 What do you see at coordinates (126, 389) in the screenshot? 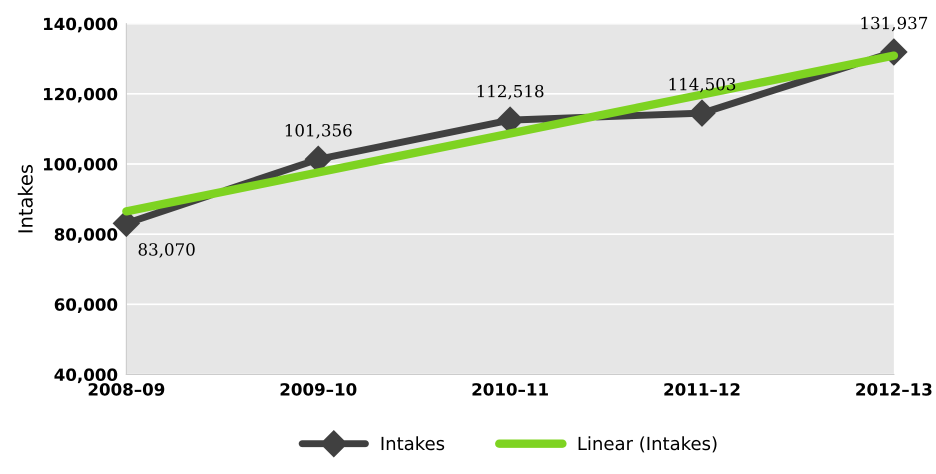
I see `x-tick-label: 2008–09` at bounding box center [126, 389].